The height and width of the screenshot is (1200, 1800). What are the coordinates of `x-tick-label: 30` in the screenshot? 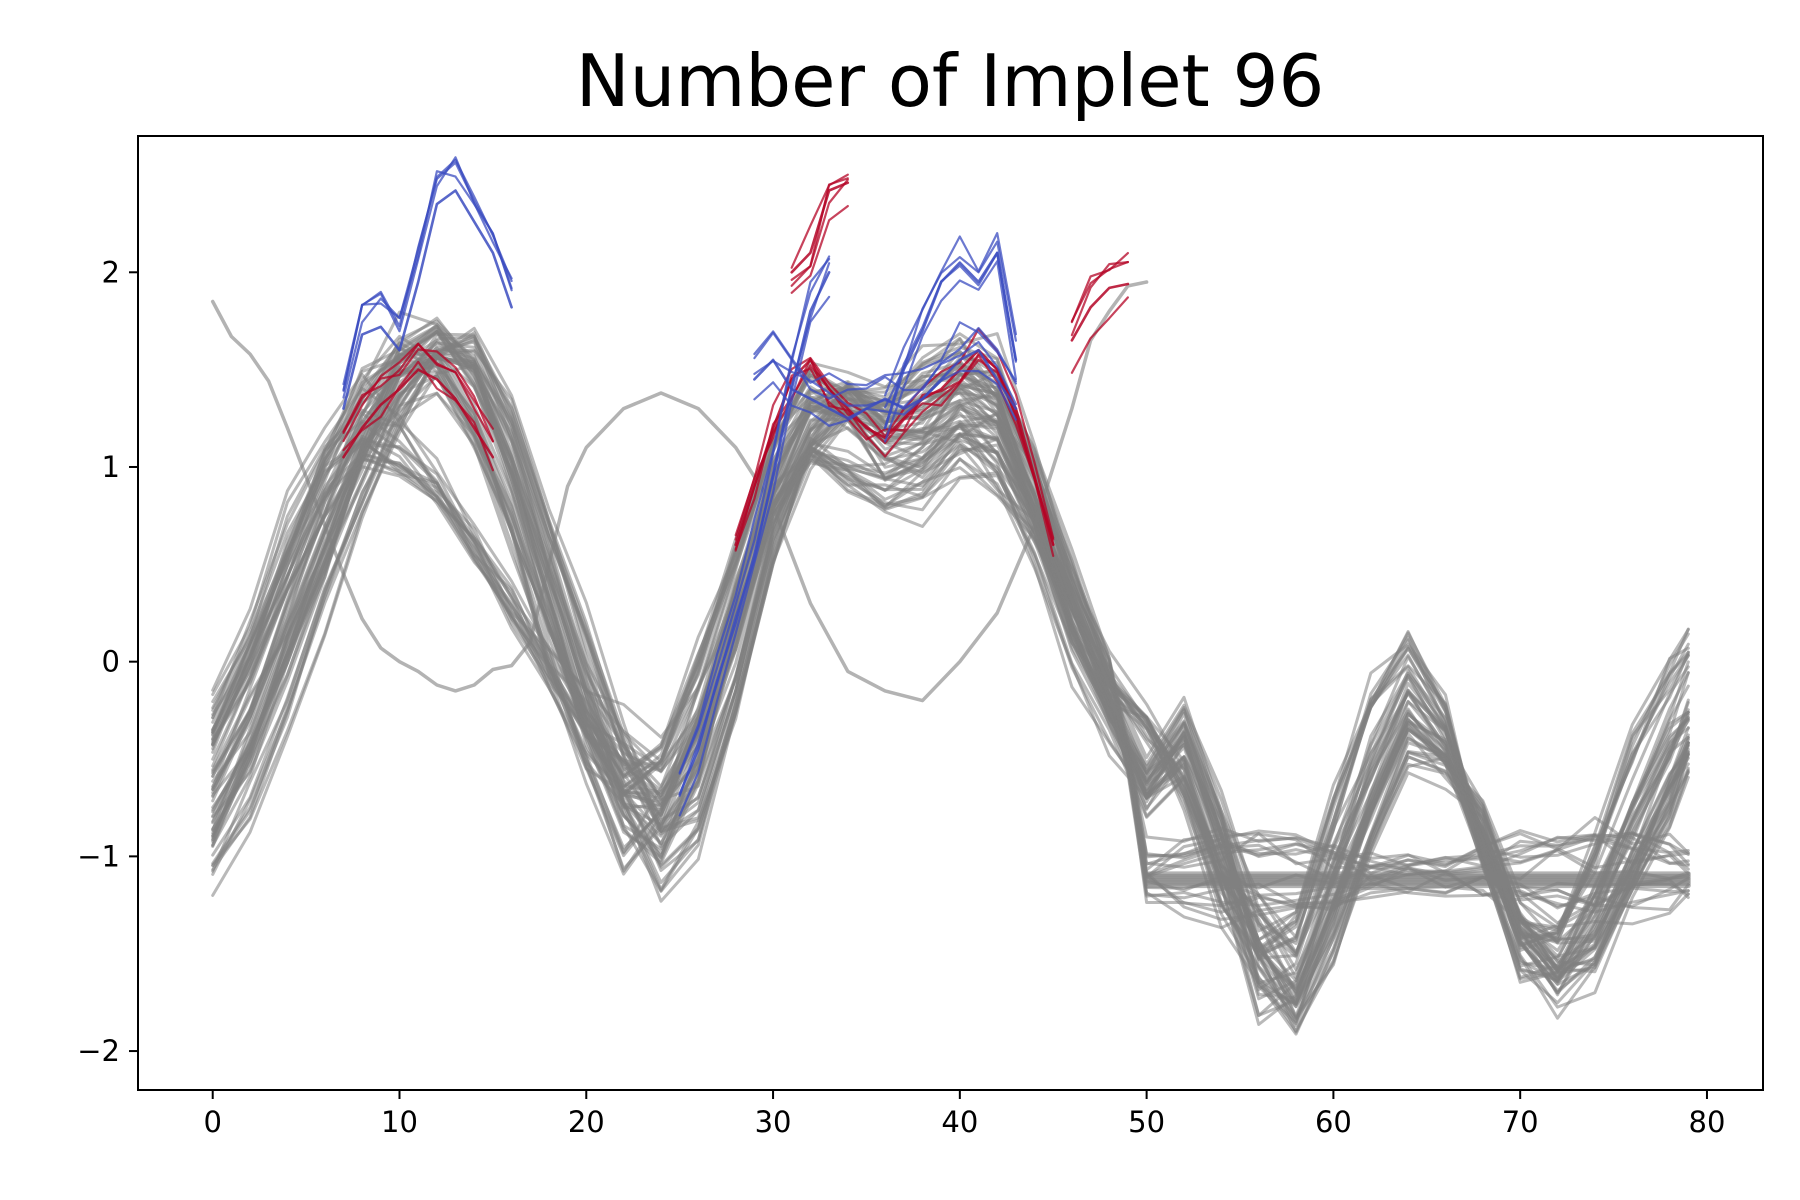 It's located at (773, 1122).